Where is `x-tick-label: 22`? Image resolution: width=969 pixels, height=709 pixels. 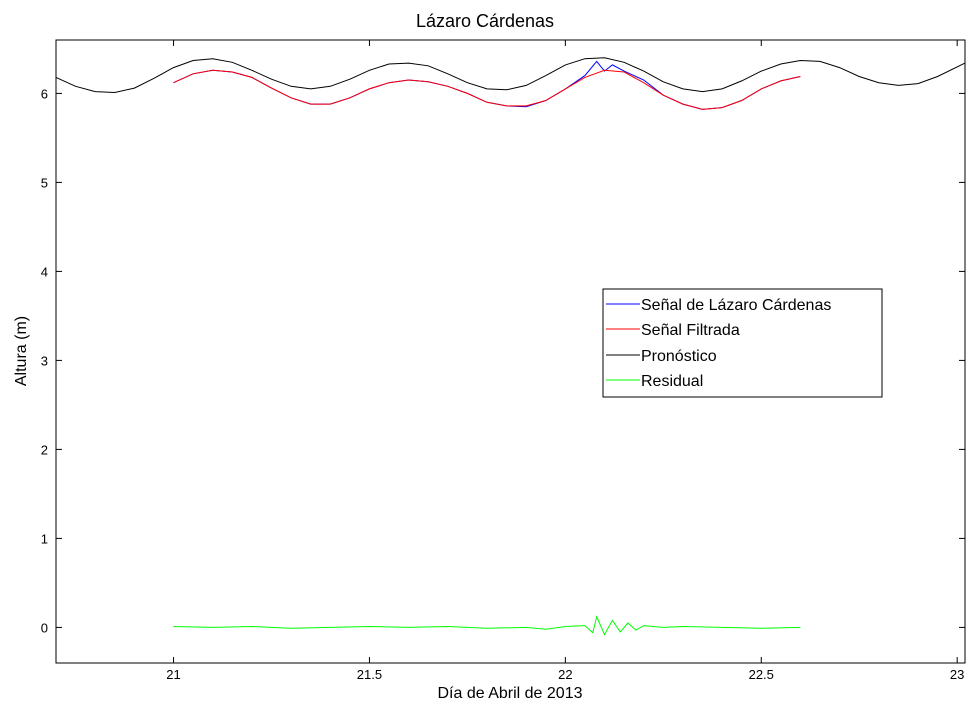 x-tick-label: 22 is located at coordinates (565, 674).